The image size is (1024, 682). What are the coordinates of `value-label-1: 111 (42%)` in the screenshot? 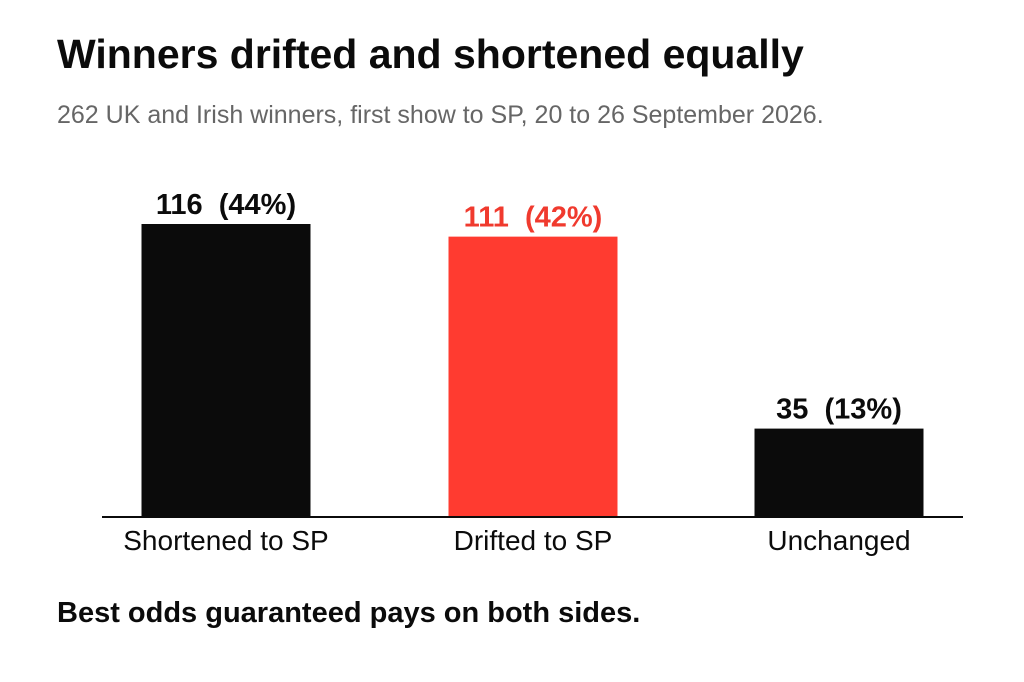 It's located at (533, 218).